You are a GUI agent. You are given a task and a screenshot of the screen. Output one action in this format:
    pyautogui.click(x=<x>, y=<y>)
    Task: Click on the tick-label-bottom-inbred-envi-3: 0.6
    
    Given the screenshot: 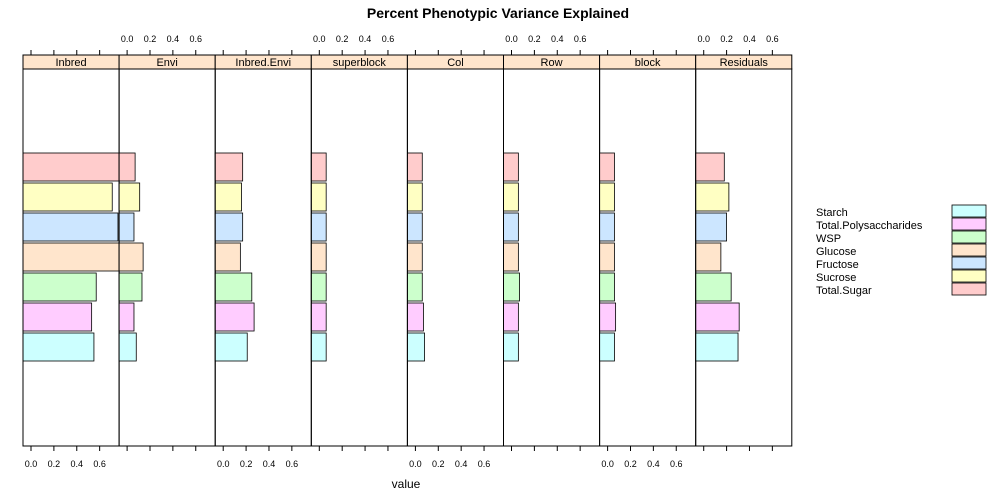 What is the action you would take?
    pyautogui.click(x=292, y=464)
    